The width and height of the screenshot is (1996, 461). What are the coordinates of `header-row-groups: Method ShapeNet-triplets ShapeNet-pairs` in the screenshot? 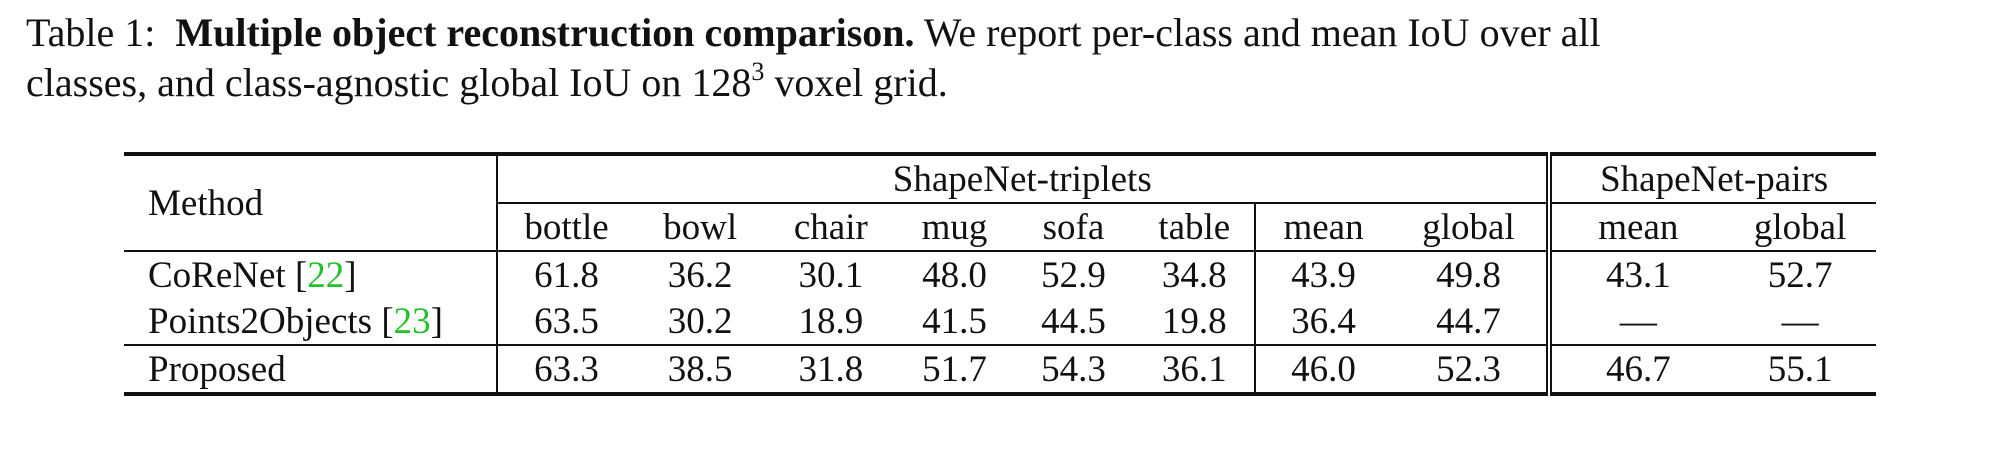 It's located at (1000, 178).